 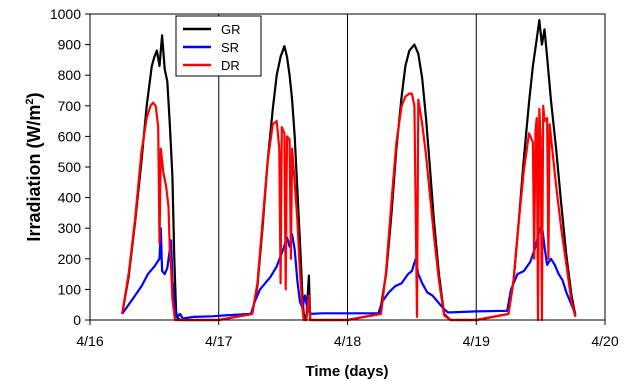 I want to click on y-axis-title: Irradiation (W/m2), so click(x=34, y=166).